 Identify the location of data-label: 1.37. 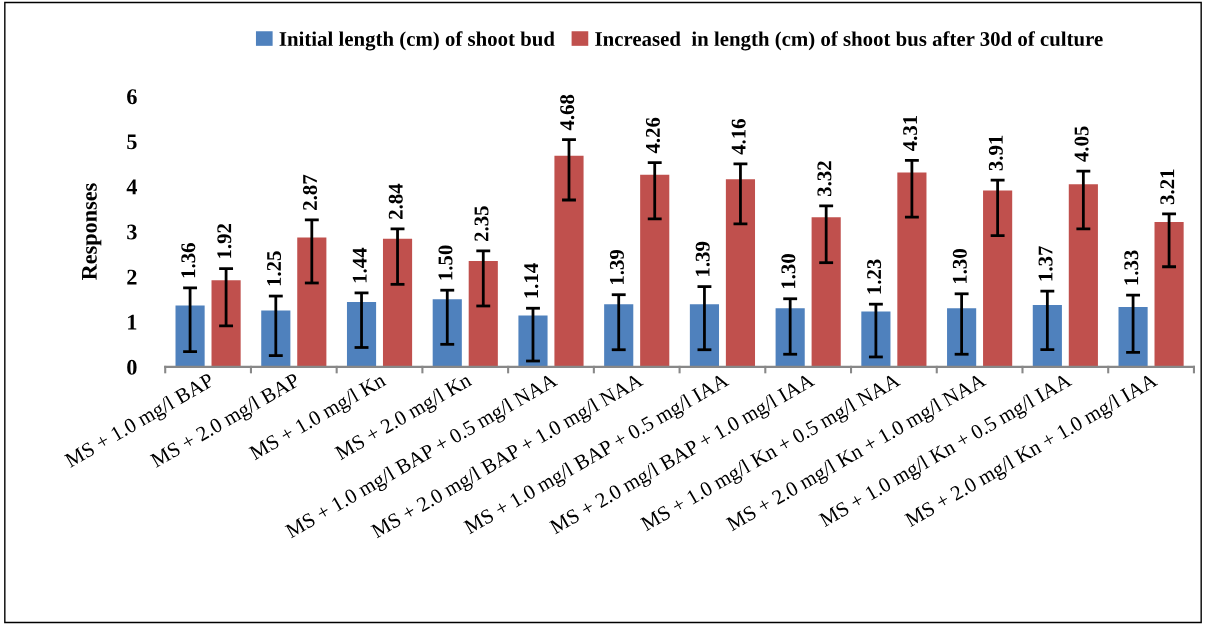
(1045, 263).